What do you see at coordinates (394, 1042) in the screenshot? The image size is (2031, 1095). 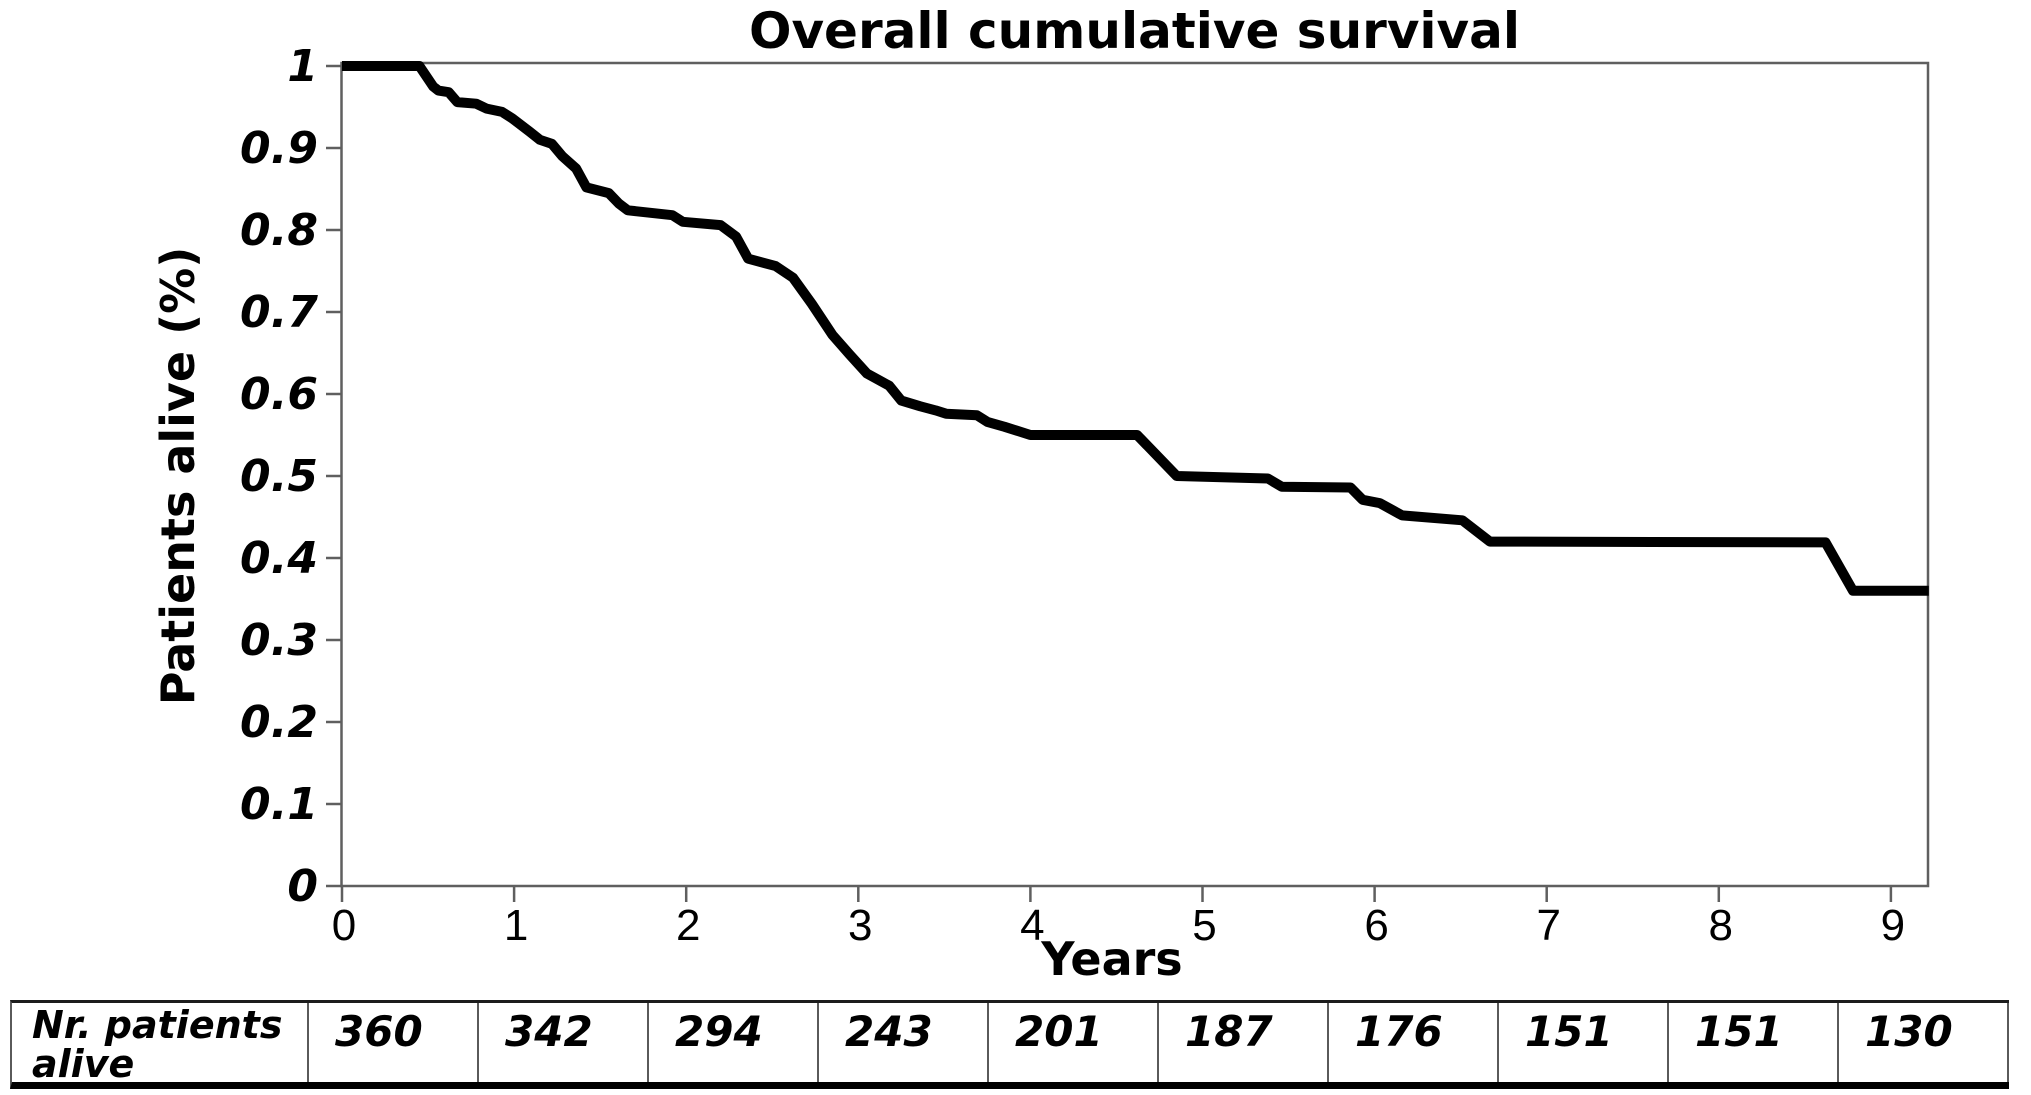 I see `risk-table-value-year-0: 360` at bounding box center [394, 1042].